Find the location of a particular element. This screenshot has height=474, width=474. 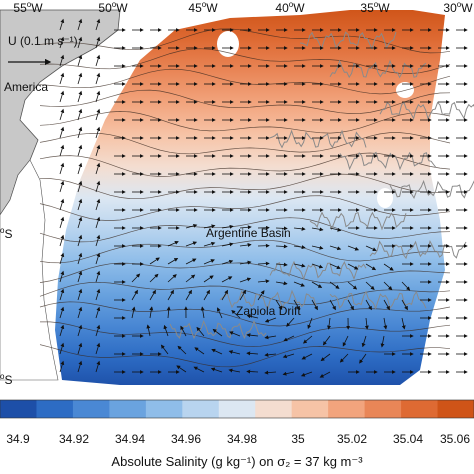

masked-area is located at coordinates (385, 198).